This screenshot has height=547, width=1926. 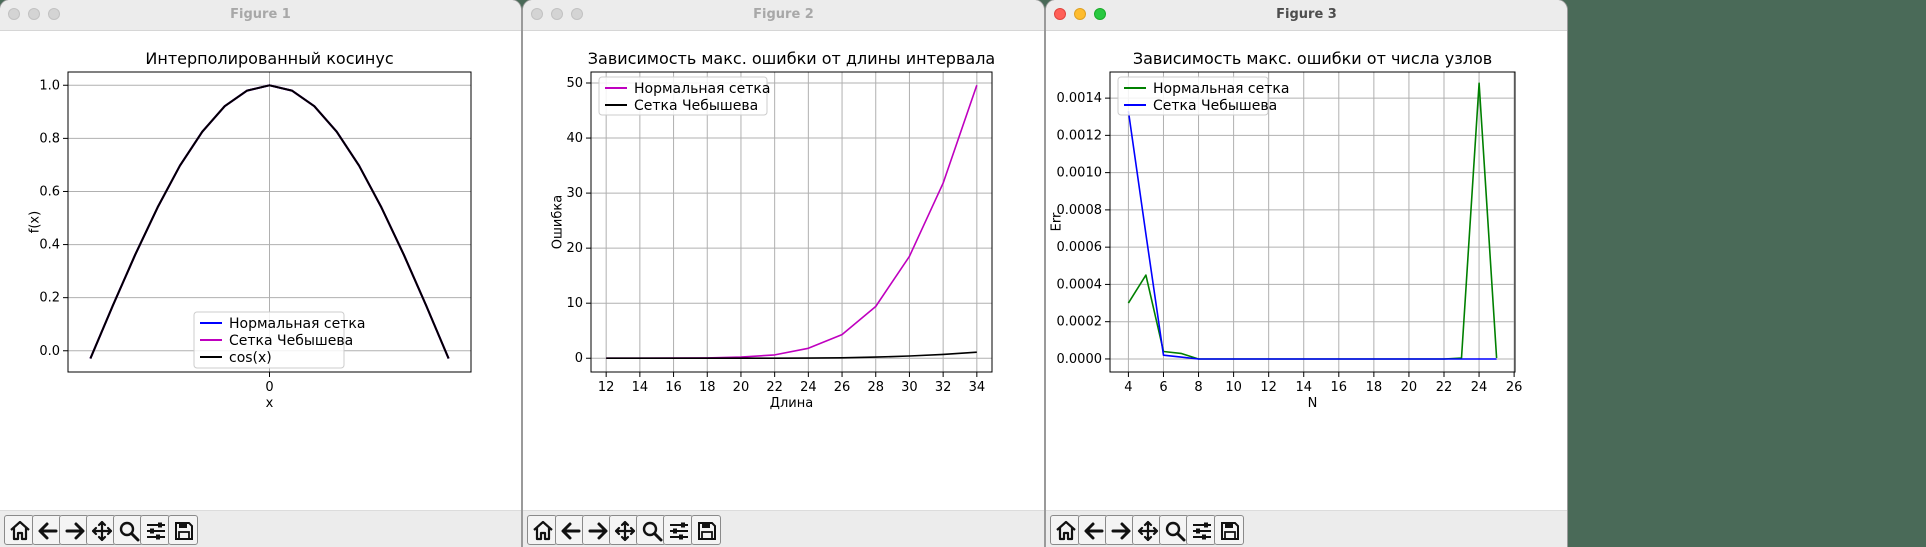 I want to click on y-tick-label: 0.4, so click(x=49, y=245).